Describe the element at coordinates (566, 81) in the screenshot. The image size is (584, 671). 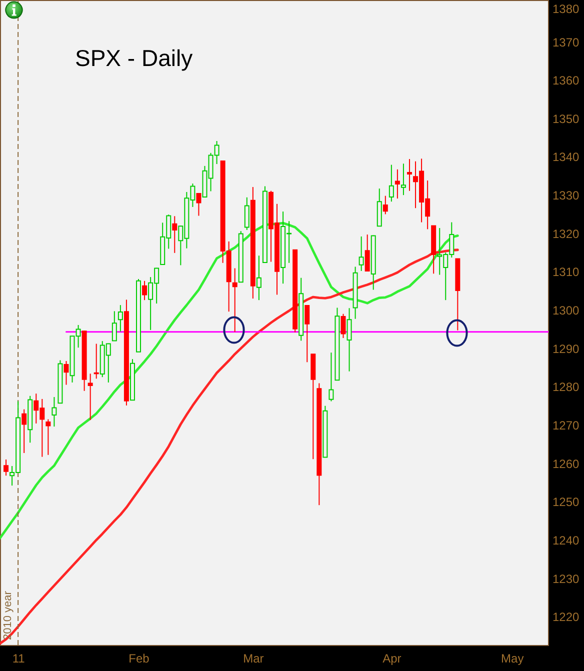
I see `y-tick-label: 1360` at that location.